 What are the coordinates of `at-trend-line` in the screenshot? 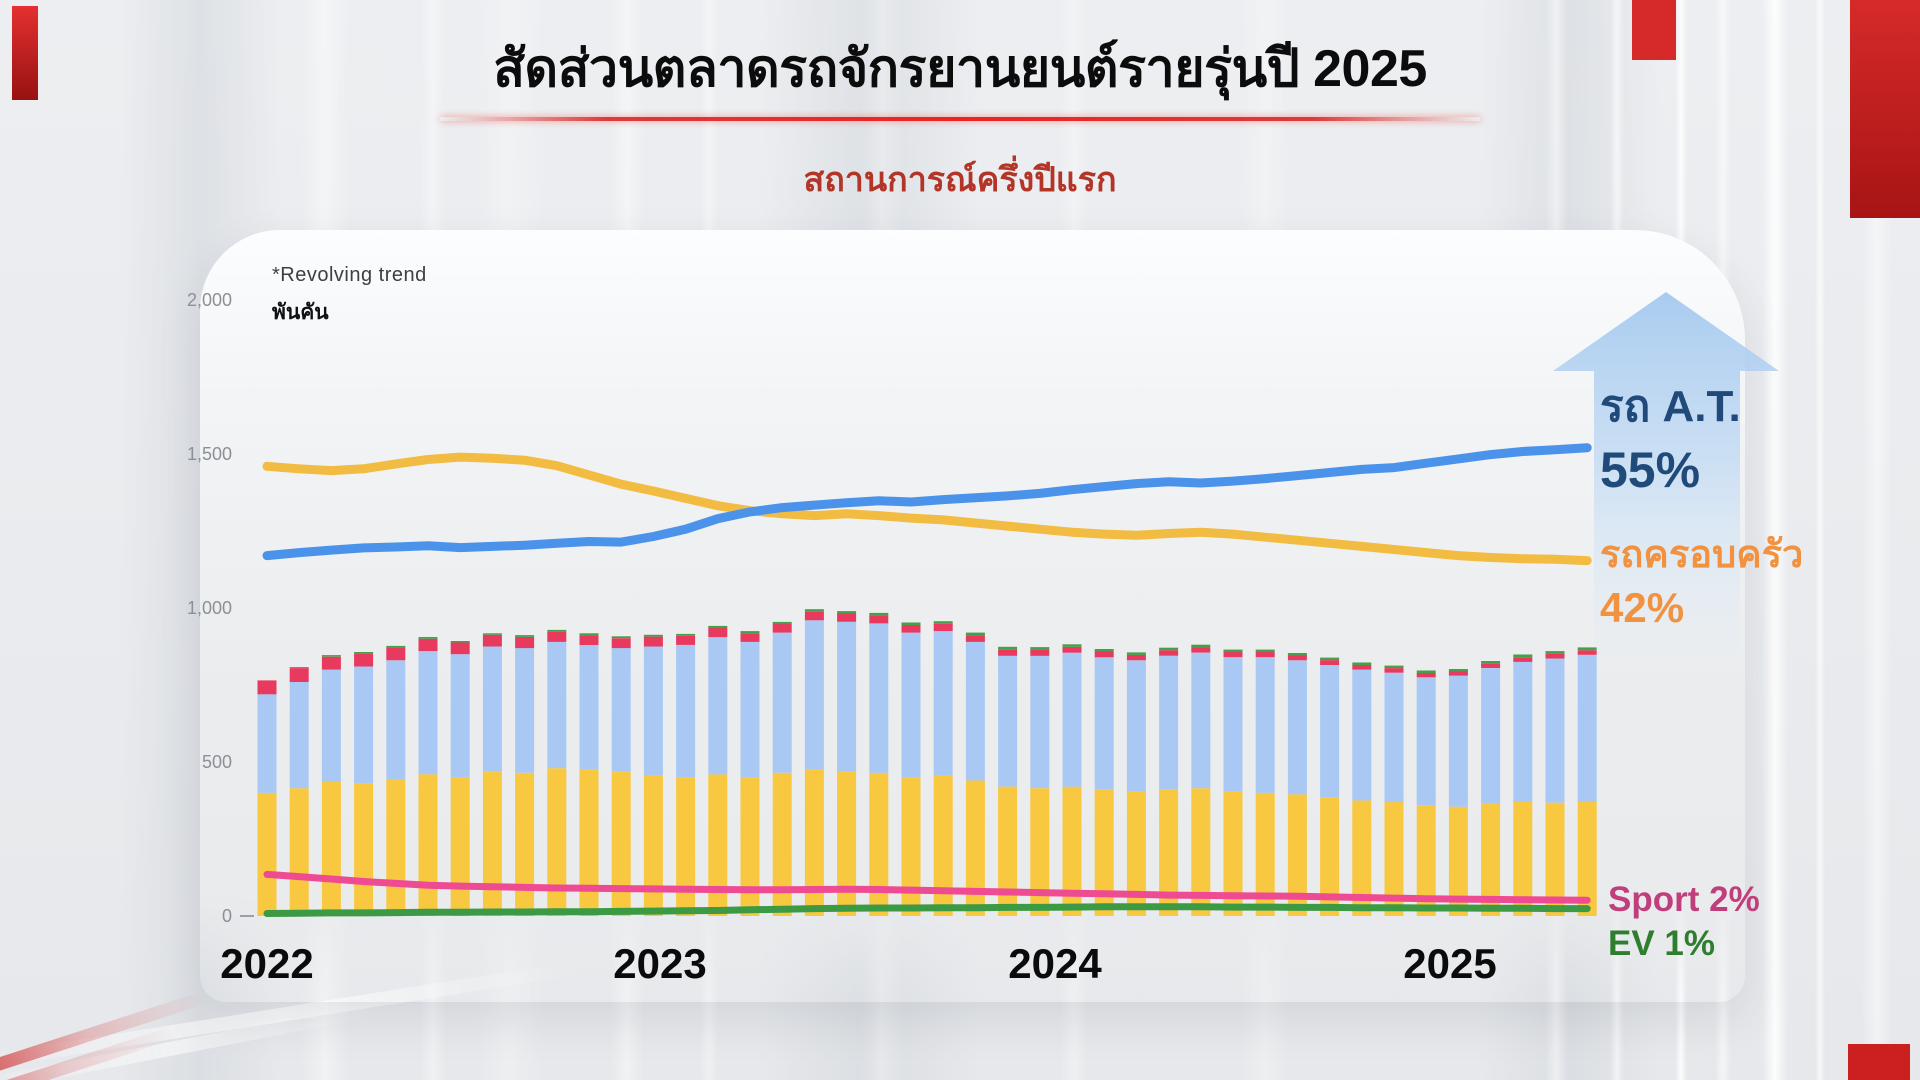 It's located at (927, 502).